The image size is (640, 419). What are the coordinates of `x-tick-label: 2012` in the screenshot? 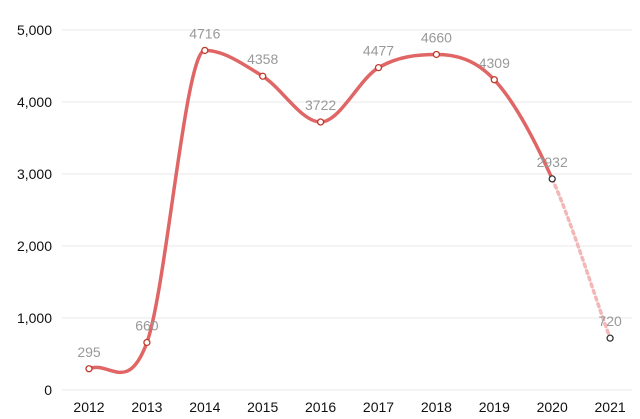 It's located at (88, 407).